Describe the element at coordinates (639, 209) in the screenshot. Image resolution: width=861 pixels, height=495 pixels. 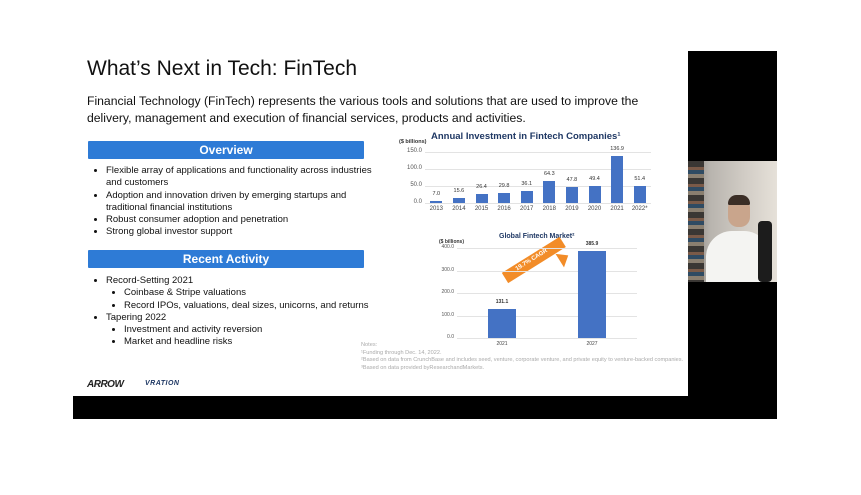
I see `x-tick-label: 2022*` at that location.